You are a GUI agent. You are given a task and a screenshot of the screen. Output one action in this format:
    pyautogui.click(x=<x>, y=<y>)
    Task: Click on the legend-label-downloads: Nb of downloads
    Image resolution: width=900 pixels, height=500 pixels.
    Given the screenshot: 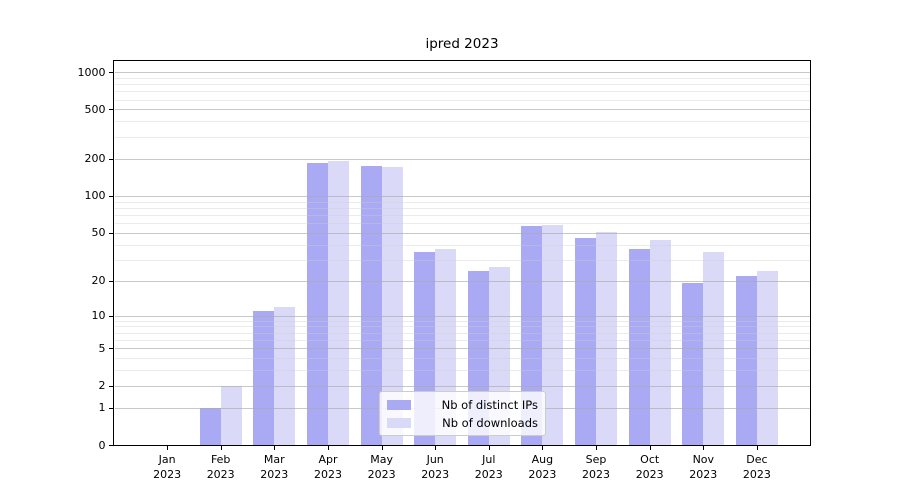 What is the action you would take?
    pyautogui.click(x=490, y=422)
    